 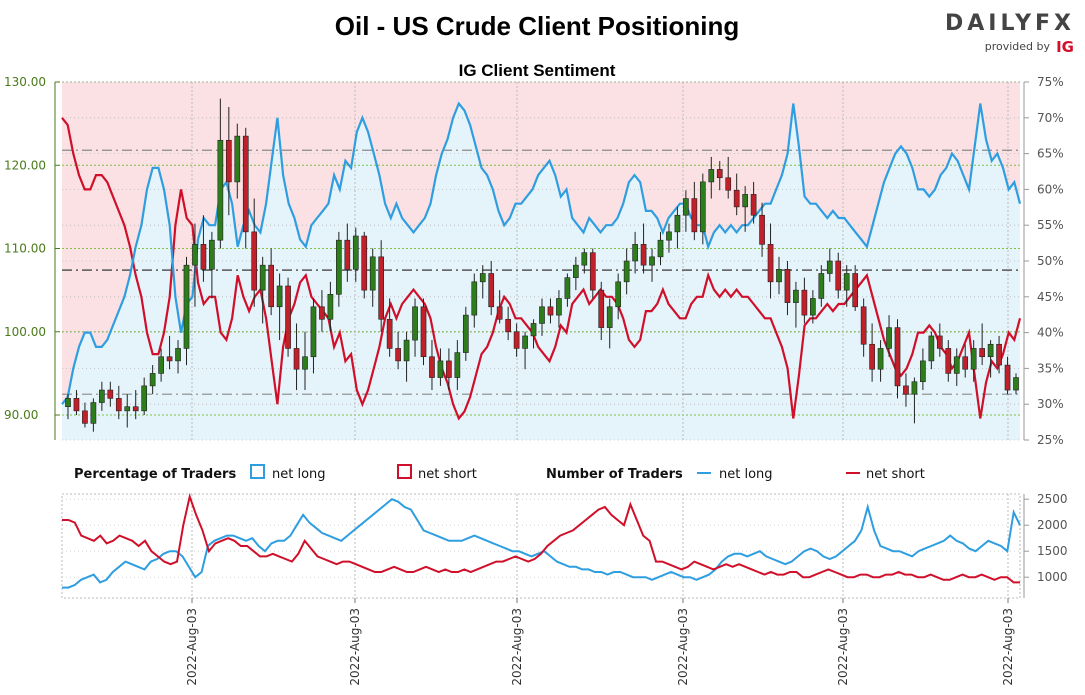 I want to click on pct-tick-label: 25%, so click(x=1050, y=440).